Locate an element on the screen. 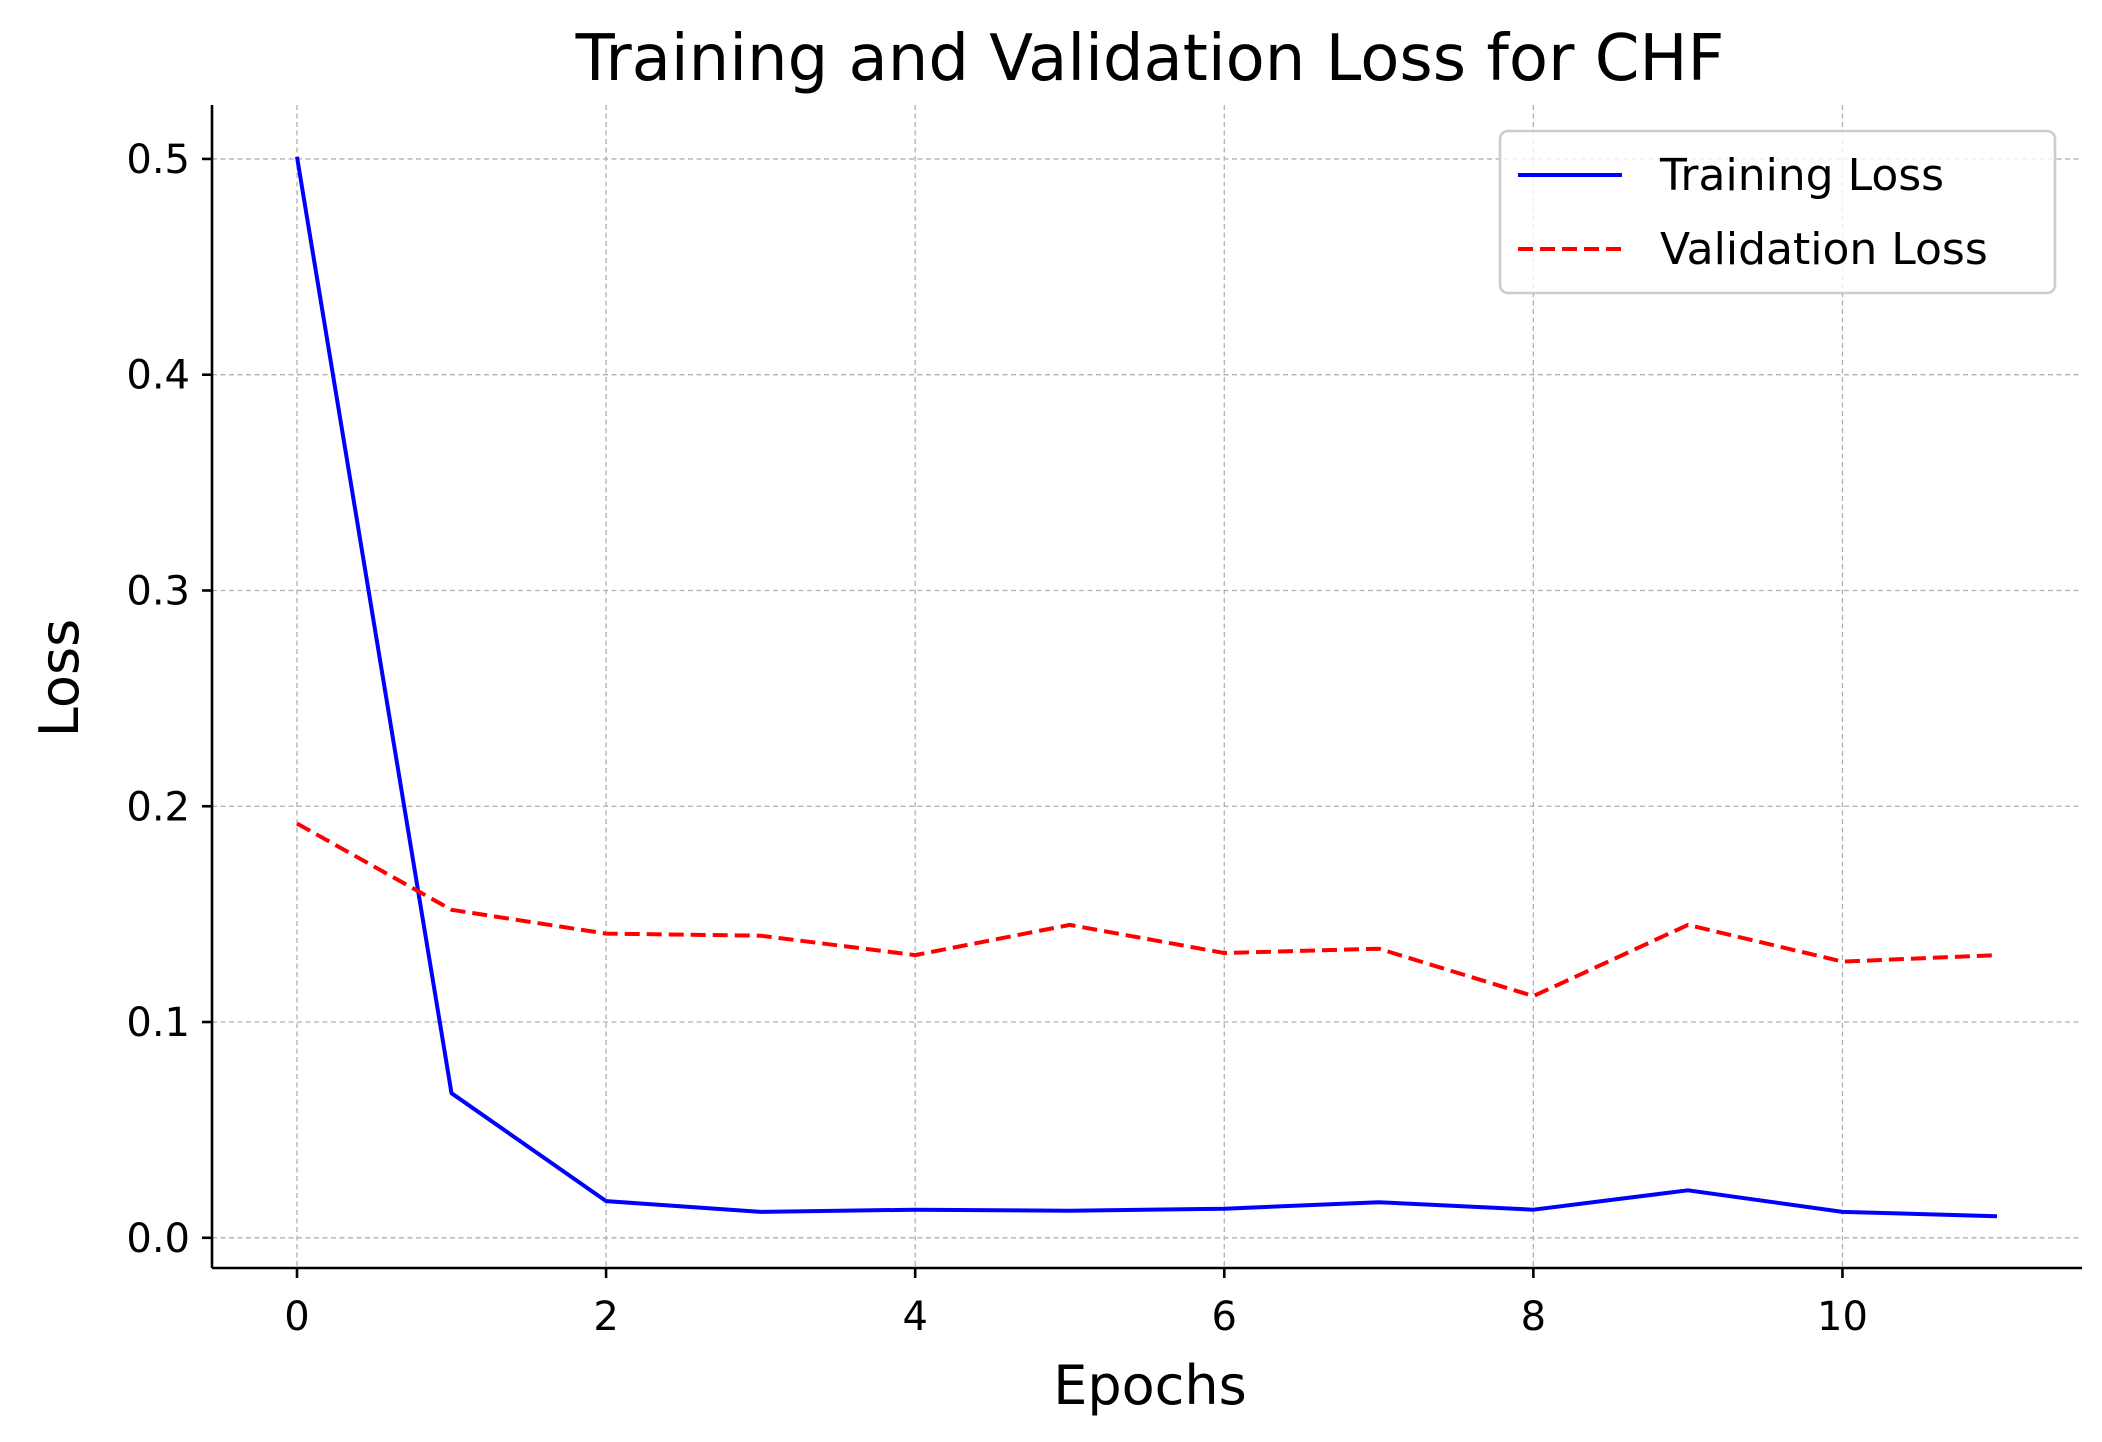 Image resolution: width=2102 pixels, height=1442 pixels. legend-box is located at coordinates (1777, 212).